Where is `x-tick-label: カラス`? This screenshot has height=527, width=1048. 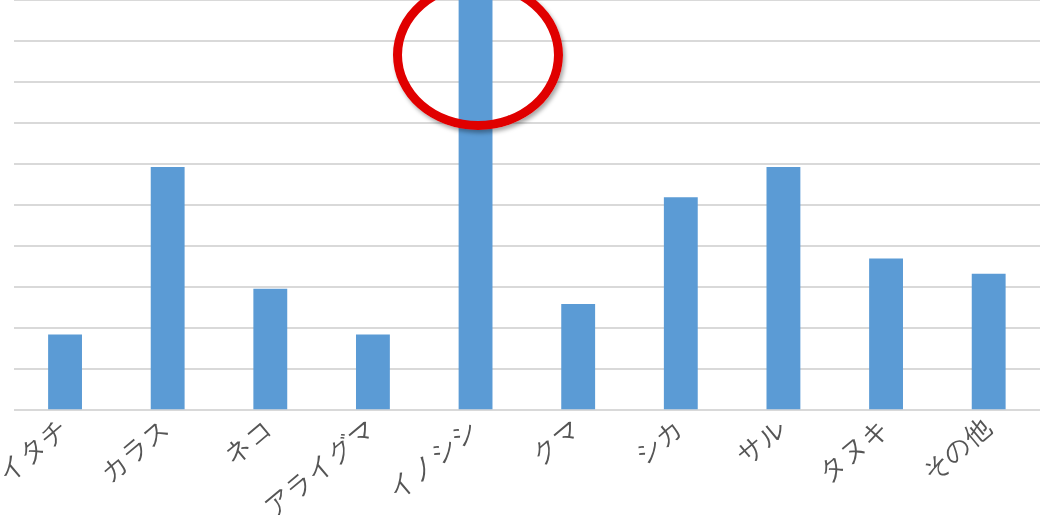 x-tick-label: カラス is located at coordinates (135, 450).